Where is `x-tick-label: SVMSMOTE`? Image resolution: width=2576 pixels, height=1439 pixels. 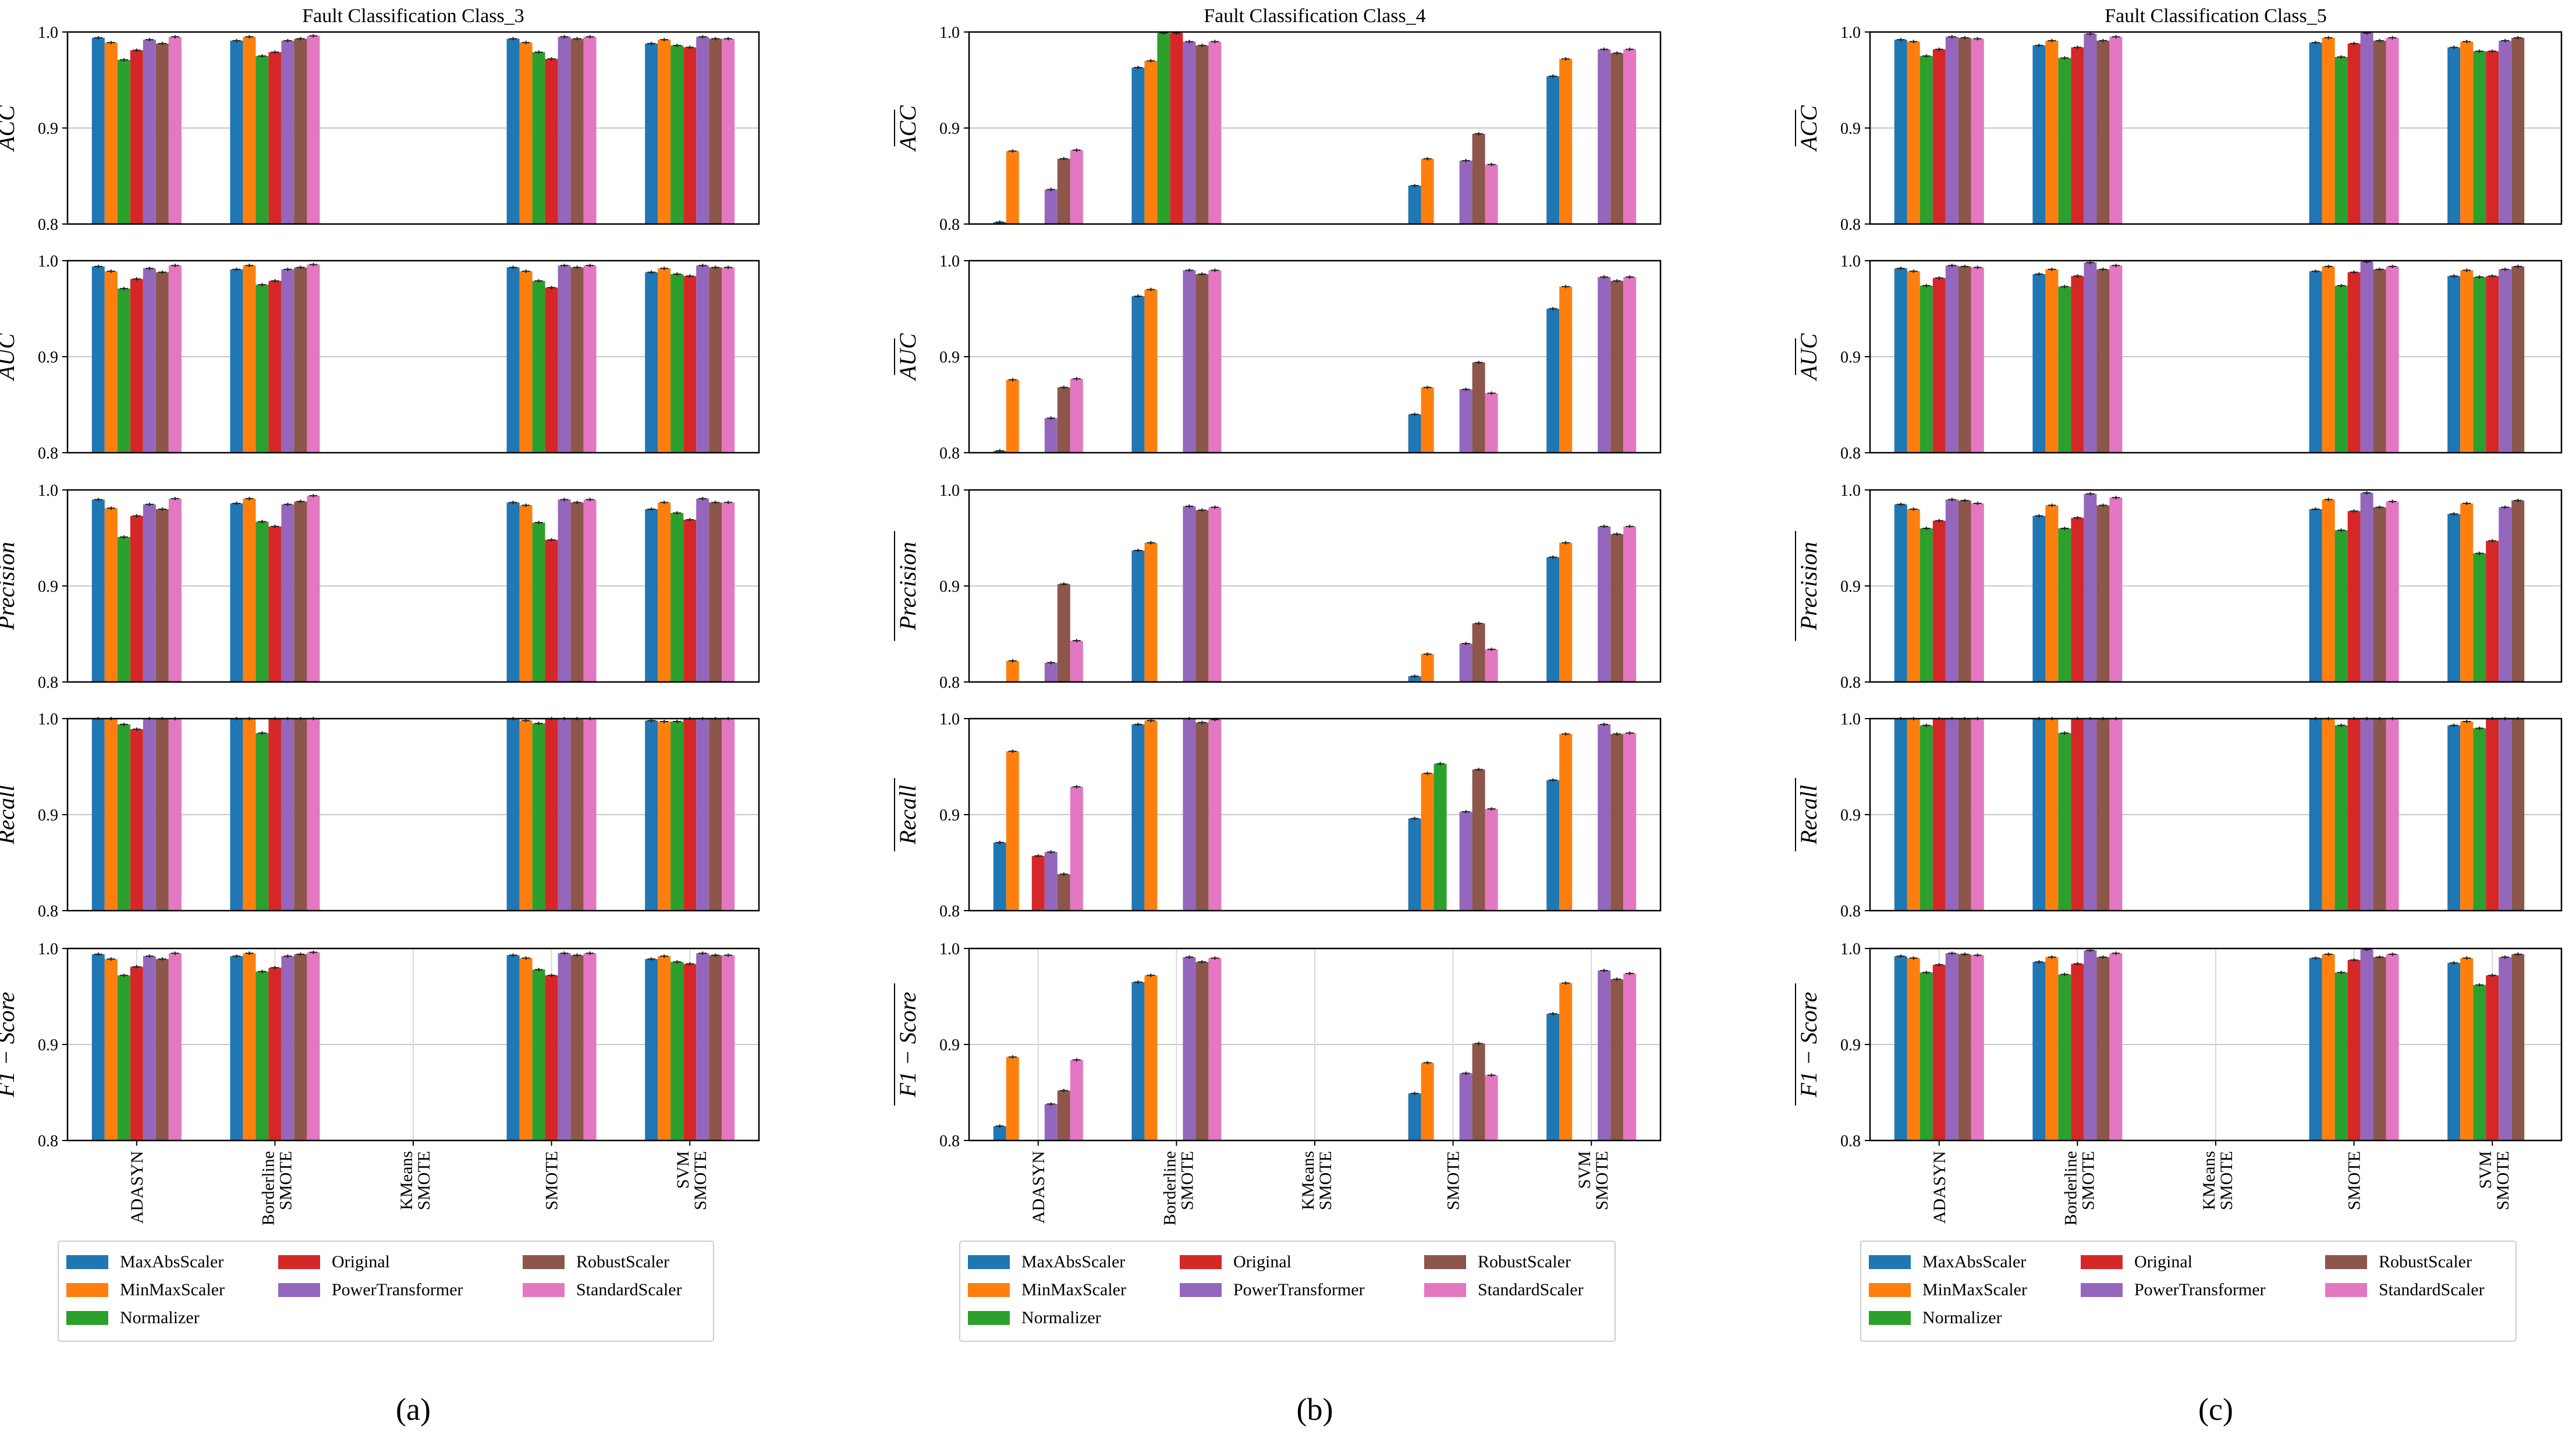 x-tick-label: SVMSMOTE is located at coordinates (1594, 1180).